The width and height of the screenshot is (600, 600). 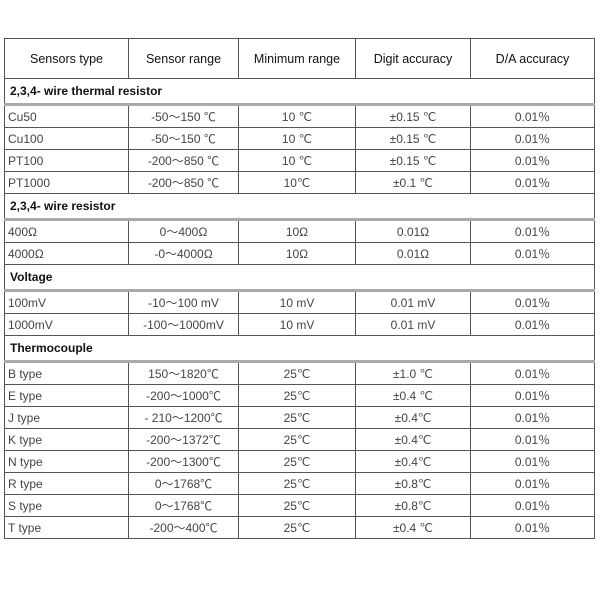 What do you see at coordinates (66, 417) in the screenshot?
I see `cell-sensor-type: J type` at bounding box center [66, 417].